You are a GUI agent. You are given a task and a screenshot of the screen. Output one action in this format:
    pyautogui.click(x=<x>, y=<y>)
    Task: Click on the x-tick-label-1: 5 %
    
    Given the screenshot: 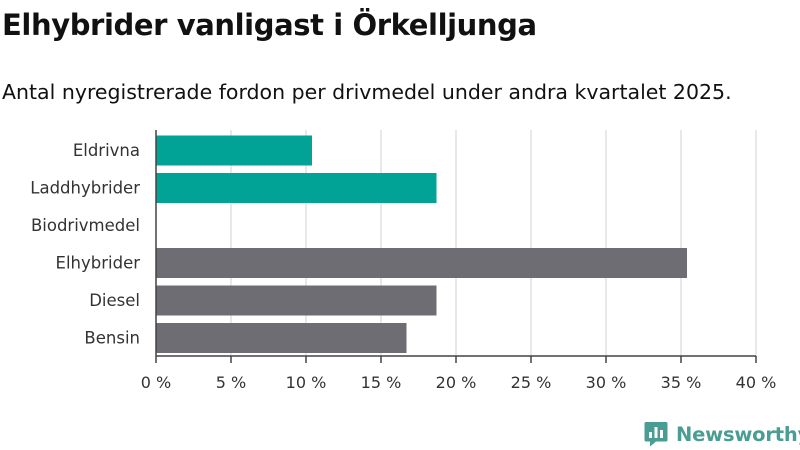 What is the action you would take?
    pyautogui.click(x=231, y=382)
    